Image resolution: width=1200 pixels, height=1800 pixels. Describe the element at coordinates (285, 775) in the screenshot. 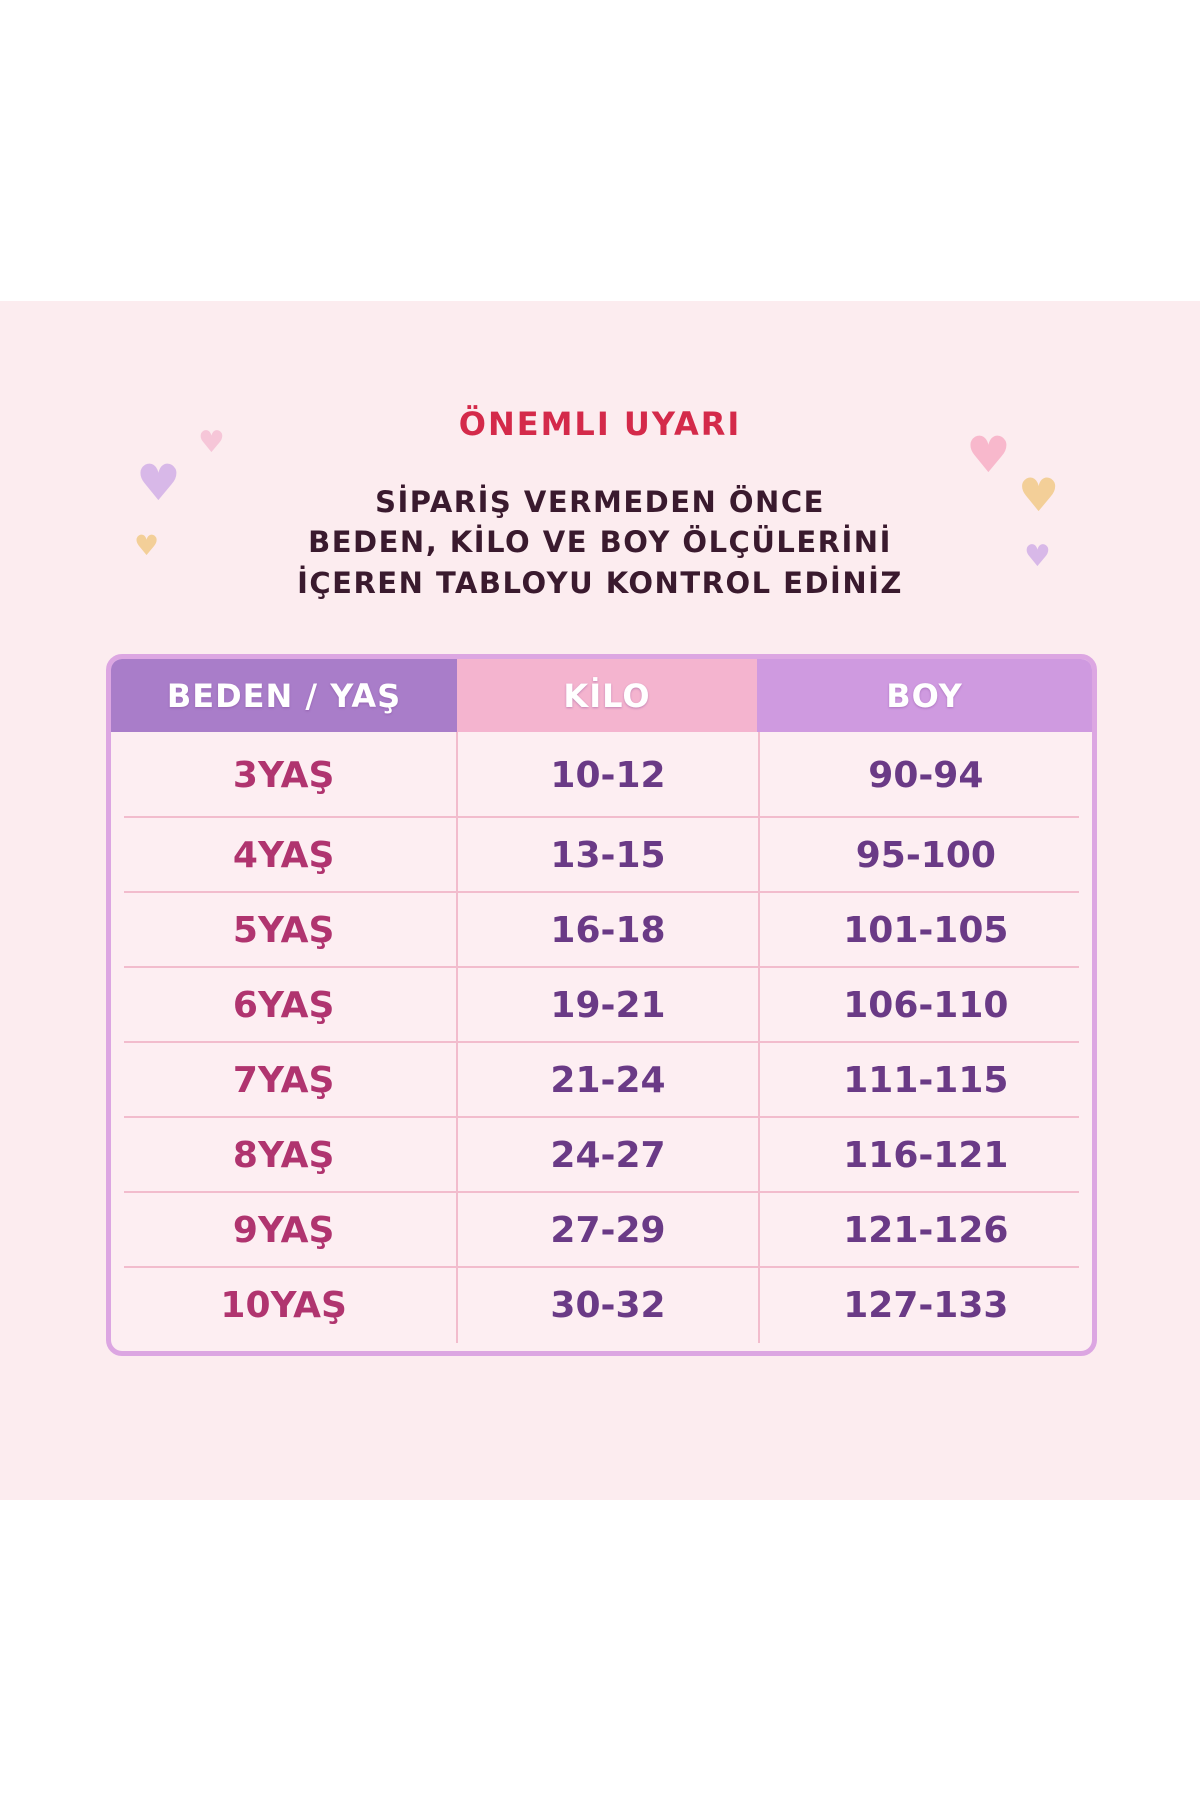

I see `cell-age: 3YAŞ` at that location.